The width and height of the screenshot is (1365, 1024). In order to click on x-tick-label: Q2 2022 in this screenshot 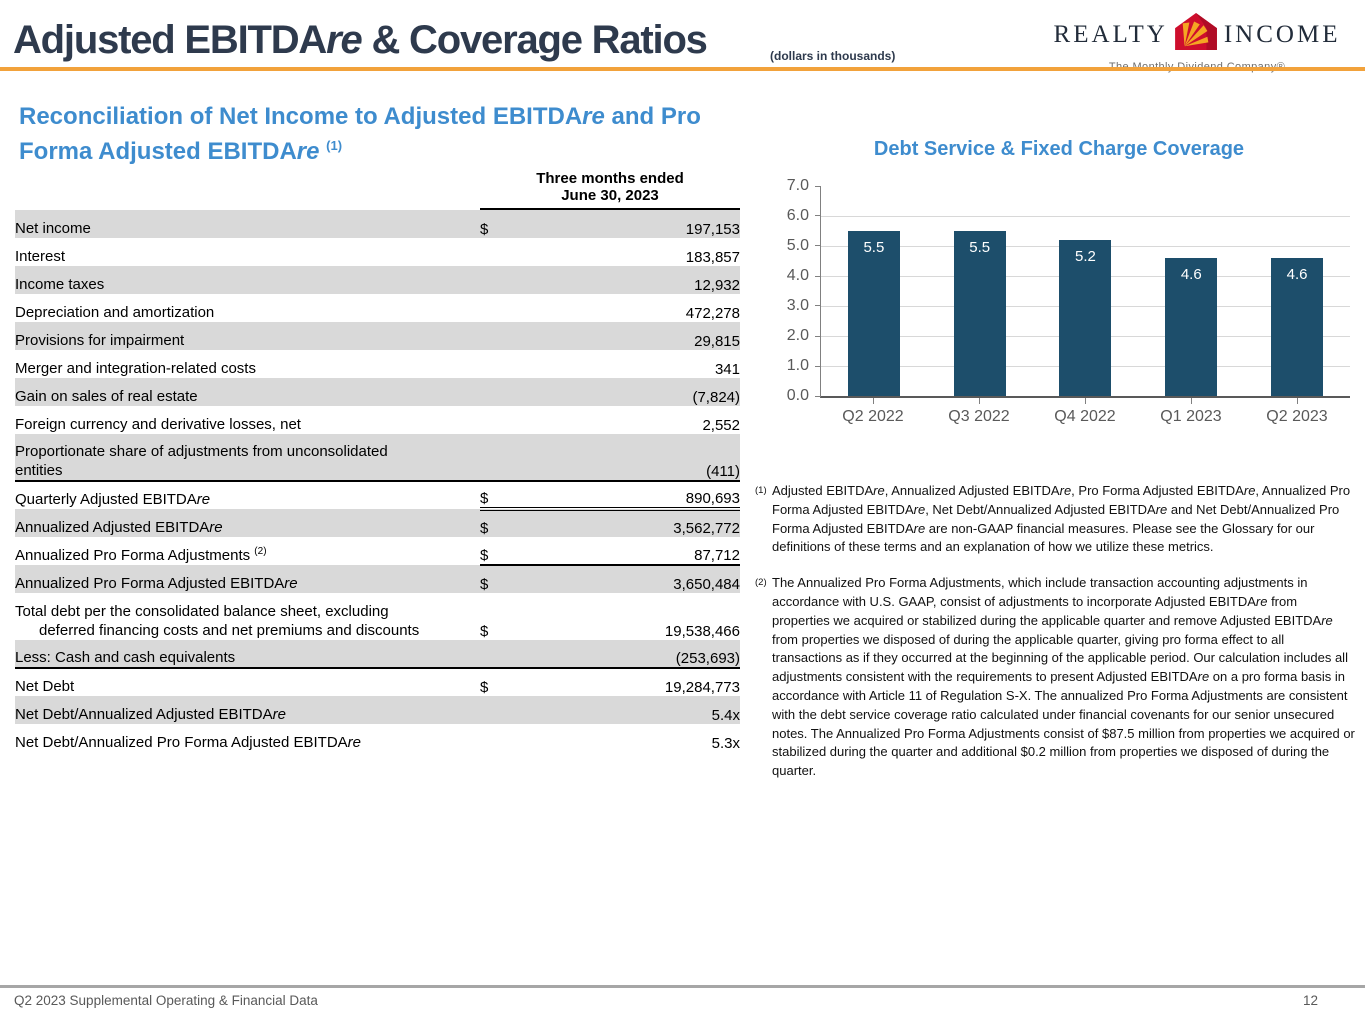, I will do `click(873, 416)`.